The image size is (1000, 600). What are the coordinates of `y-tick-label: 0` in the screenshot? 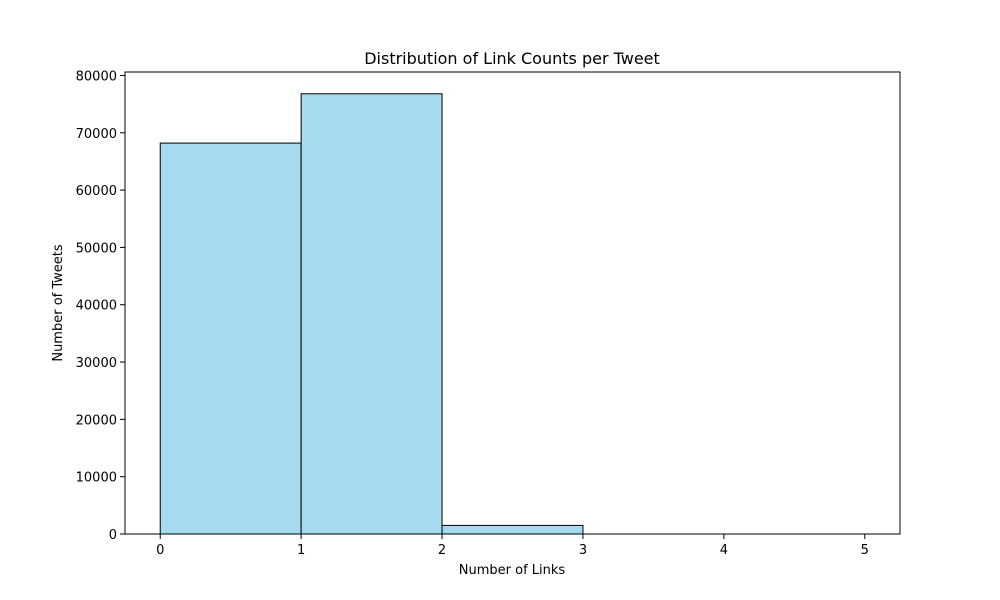 It's located at (113, 535).